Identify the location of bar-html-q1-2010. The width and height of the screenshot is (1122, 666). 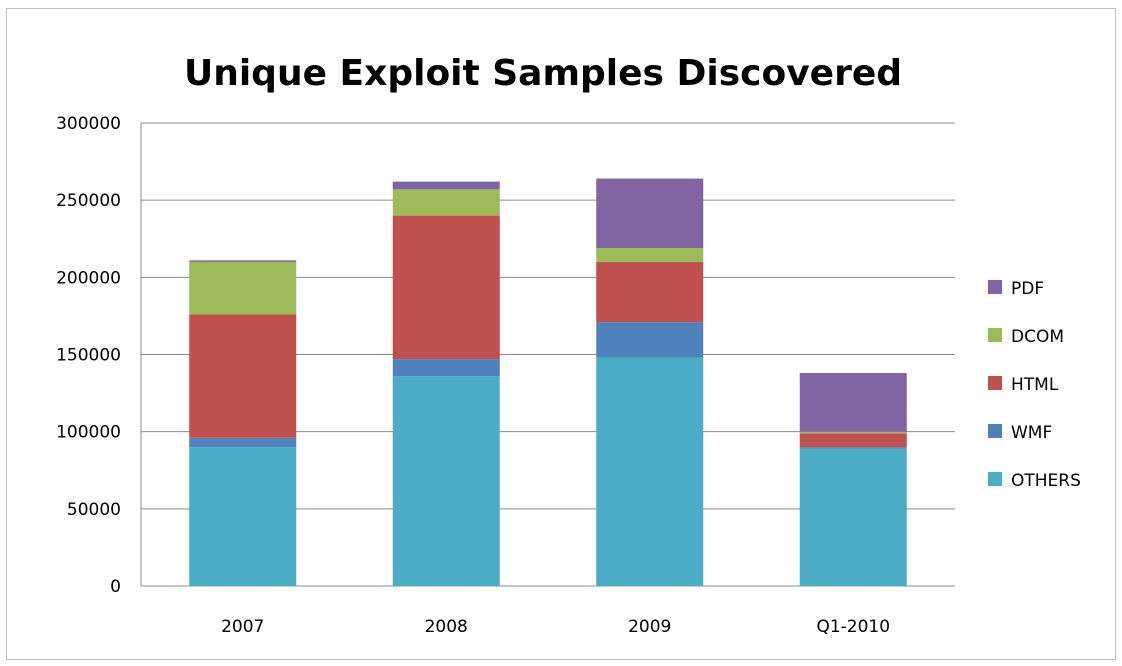
(853, 440).